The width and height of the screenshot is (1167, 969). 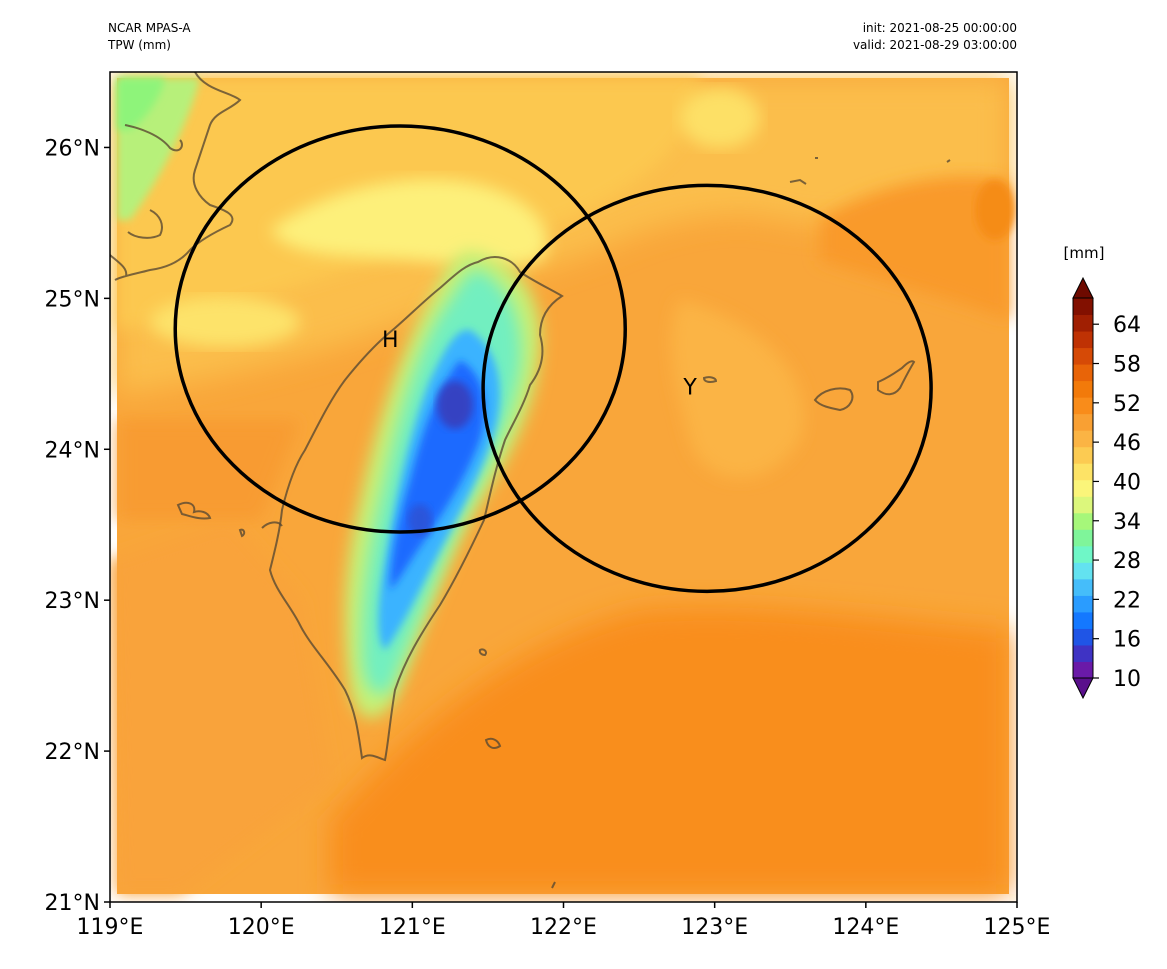 What do you see at coordinates (1127, 640) in the screenshot?
I see `colorbar-tick-label: 16` at bounding box center [1127, 640].